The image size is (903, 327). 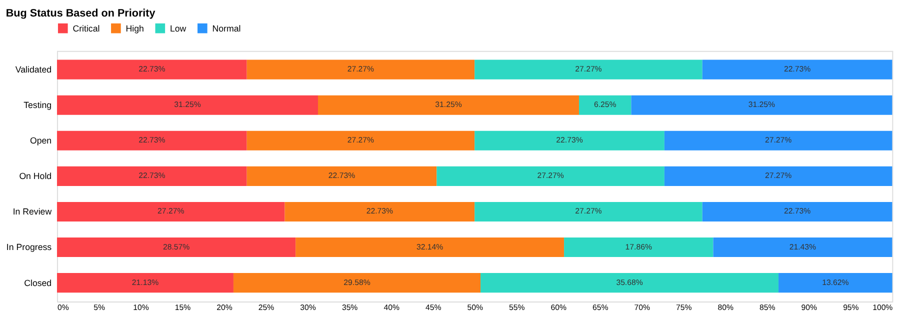 I want to click on data-label: 21.13%, so click(x=145, y=282).